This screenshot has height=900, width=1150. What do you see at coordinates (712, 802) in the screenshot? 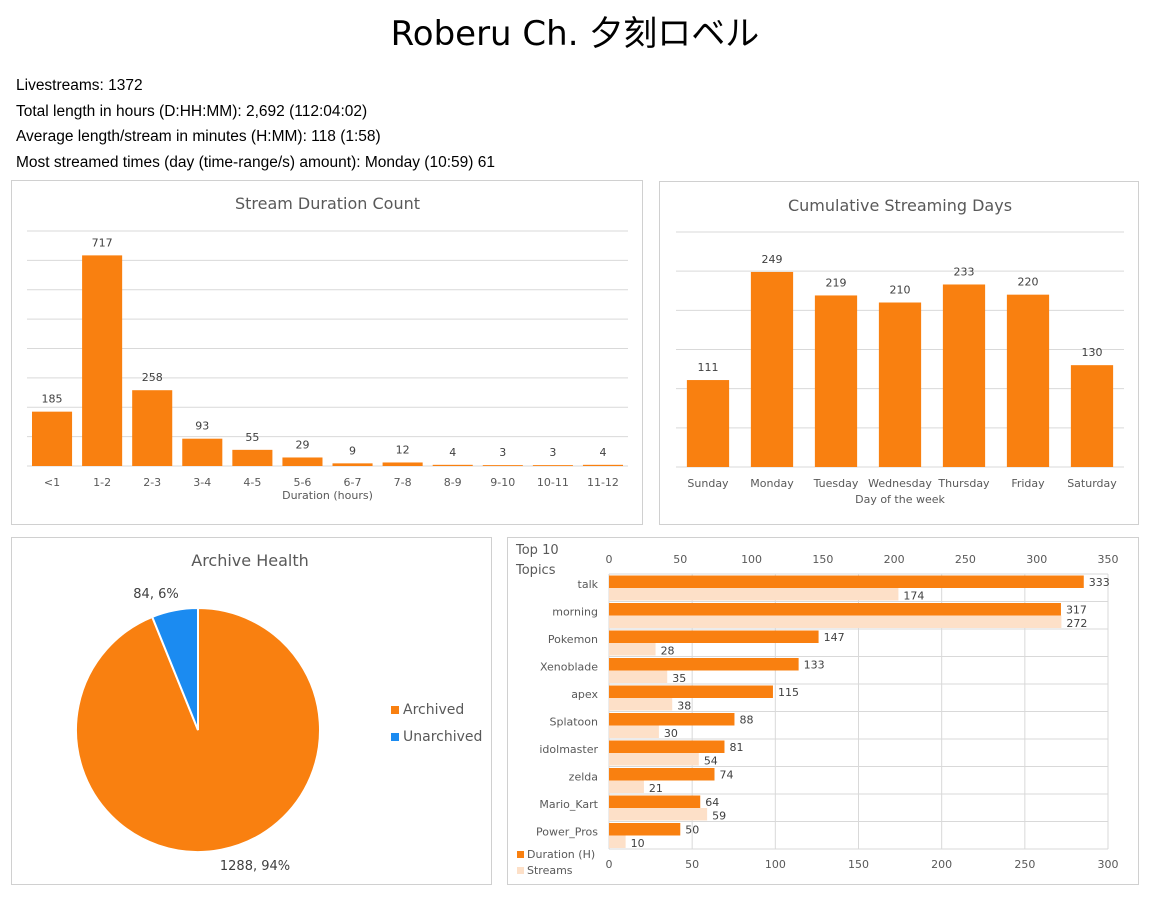
I see `bar-data-label: 64` at bounding box center [712, 802].